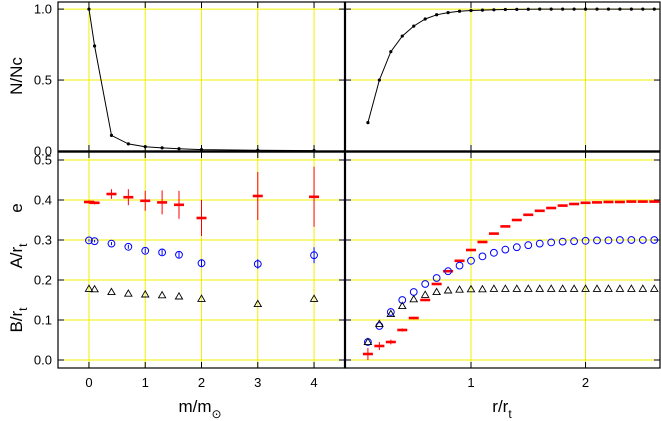 The height and width of the screenshot is (421, 661). Describe the element at coordinates (145, 382) in the screenshot. I see `x-tick-label: 1` at that location.